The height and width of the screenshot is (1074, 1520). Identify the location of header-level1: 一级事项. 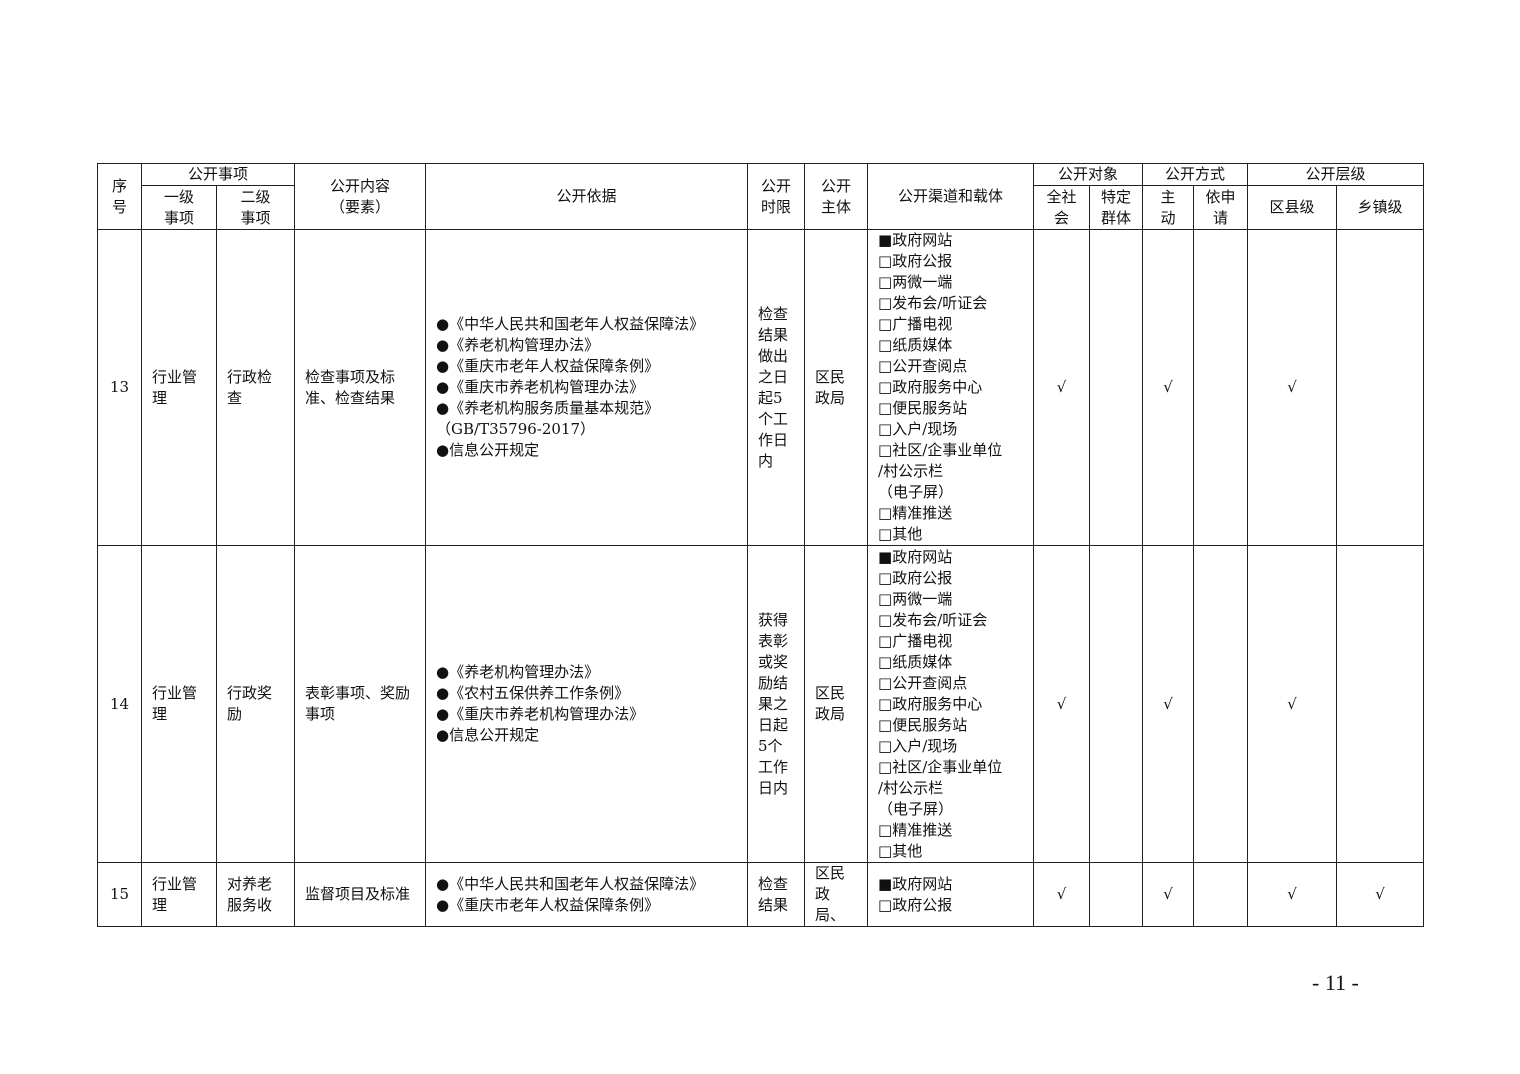
(179, 207).